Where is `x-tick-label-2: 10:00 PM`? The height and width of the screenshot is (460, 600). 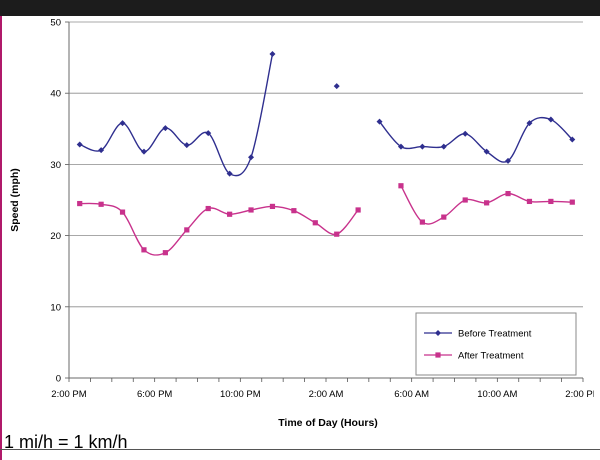 x-tick-label-2: 10:00 PM is located at coordinates (240, 394).